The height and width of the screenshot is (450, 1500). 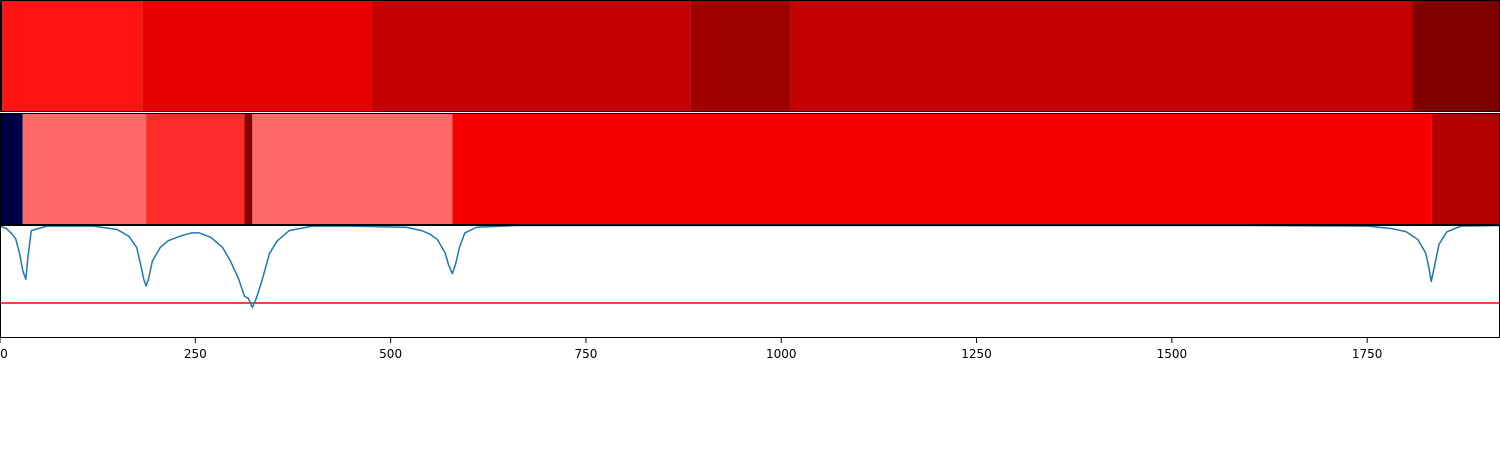 I want to click on x-tick-label-4: 1000, so click(x=781, y=354).